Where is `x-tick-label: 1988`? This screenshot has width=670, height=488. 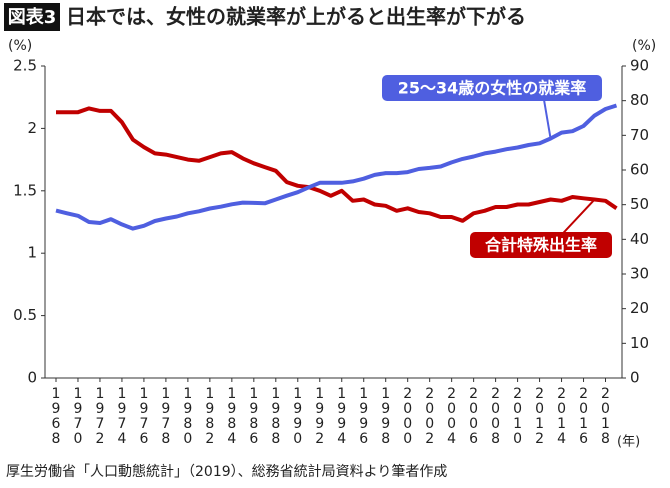 x-tick-label: 1988 is located at coordinates (276, 416).